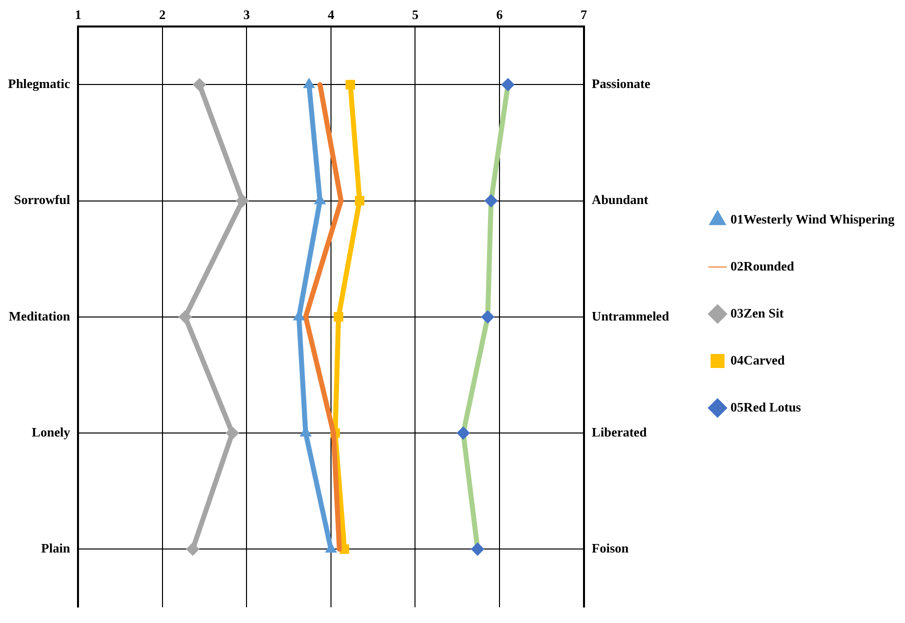 Image resolution: width=905 pixels, height=623 pixels. Describe the element at coordinates (78, 14) in the screenshot. I see `x-tick-label: 1` at that location.